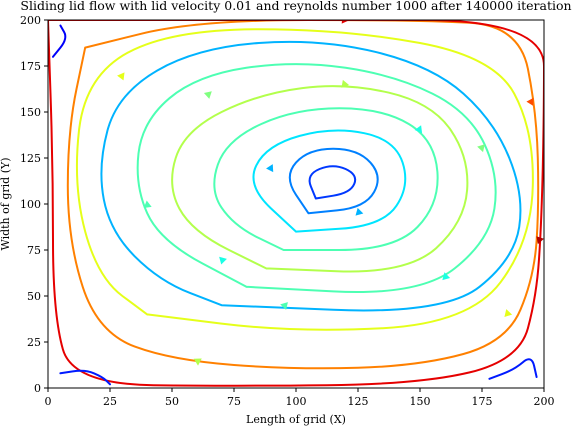  What do you see at coordinates (48, 401) in the screenshot?
I see `x-tick-label: 0` at bounding box center [48, 401].